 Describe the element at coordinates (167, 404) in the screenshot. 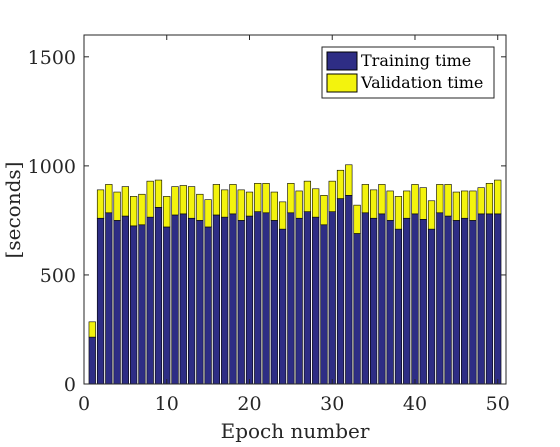

I see `x-tick-label-10: 10` at that location.